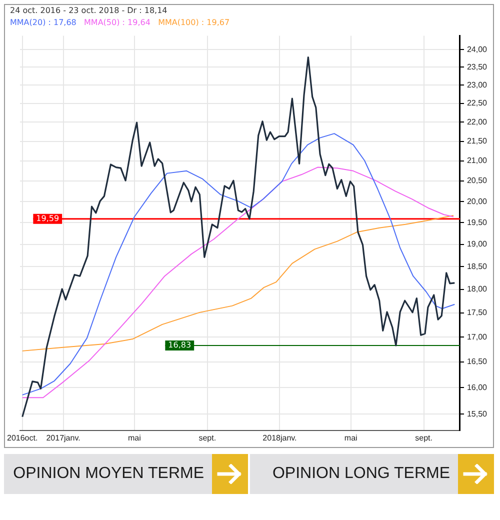 The height and width of the screenshot is (520, 500). What do you see at coordinates (279, 437) in the screenshot?
I see `x-tick-label: 2018janv.` at bounding box center [279, 437].